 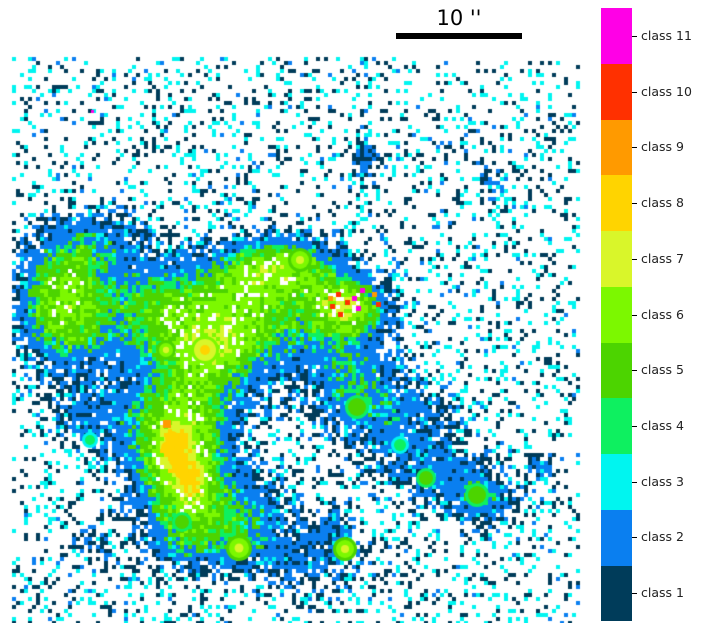 I want to click on colorbar-label: class 3, so click(x=662, y=481).